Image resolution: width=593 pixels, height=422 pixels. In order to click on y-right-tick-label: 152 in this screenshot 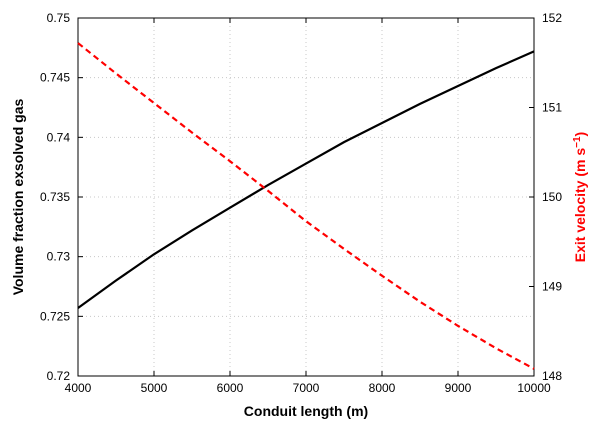, I will do `click(552, 18)`.